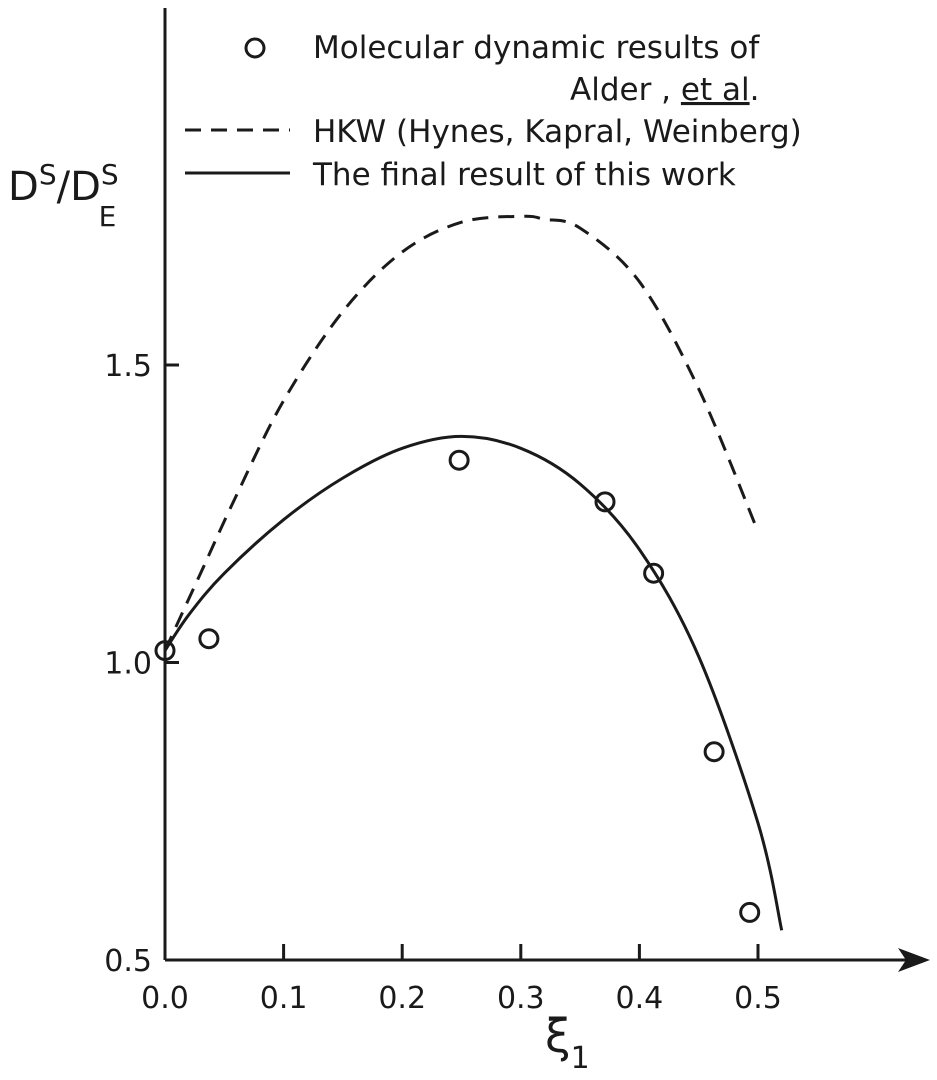 The image size is (937, 1080). What do you see at coordinates (128, 961) in the screenshot?
I see `y-tick-label: 0.5` at bounding box center [128, 961].